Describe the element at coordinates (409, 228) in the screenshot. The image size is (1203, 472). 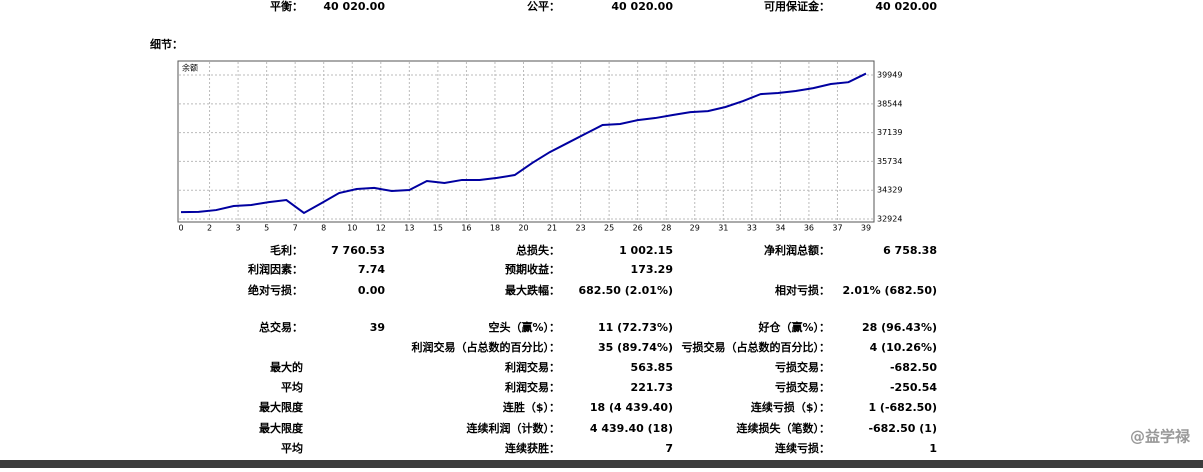
I see `x-tick-label: 13` at that location.